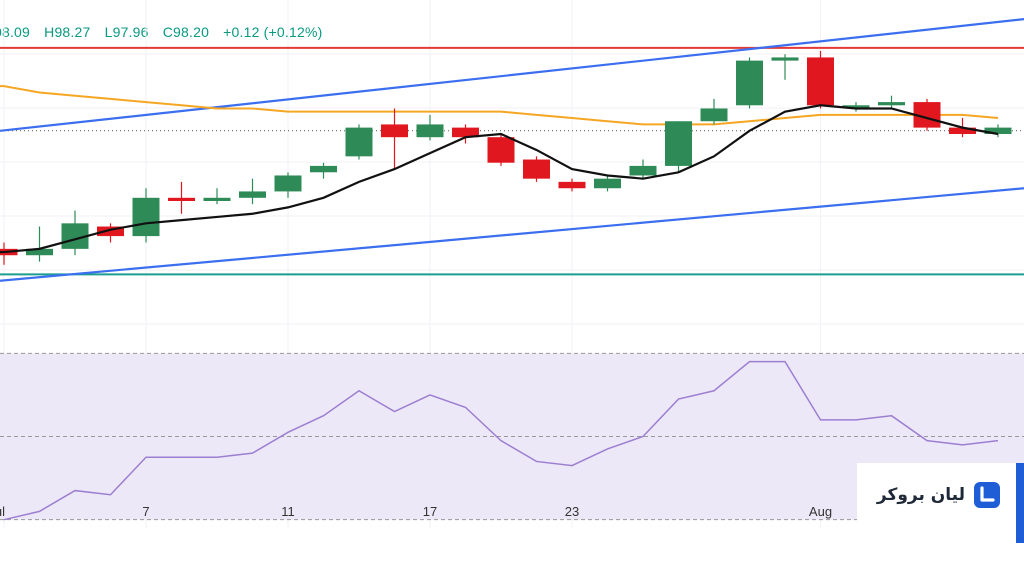  I want to click on x-tick-label: 23, so click(572, 511).